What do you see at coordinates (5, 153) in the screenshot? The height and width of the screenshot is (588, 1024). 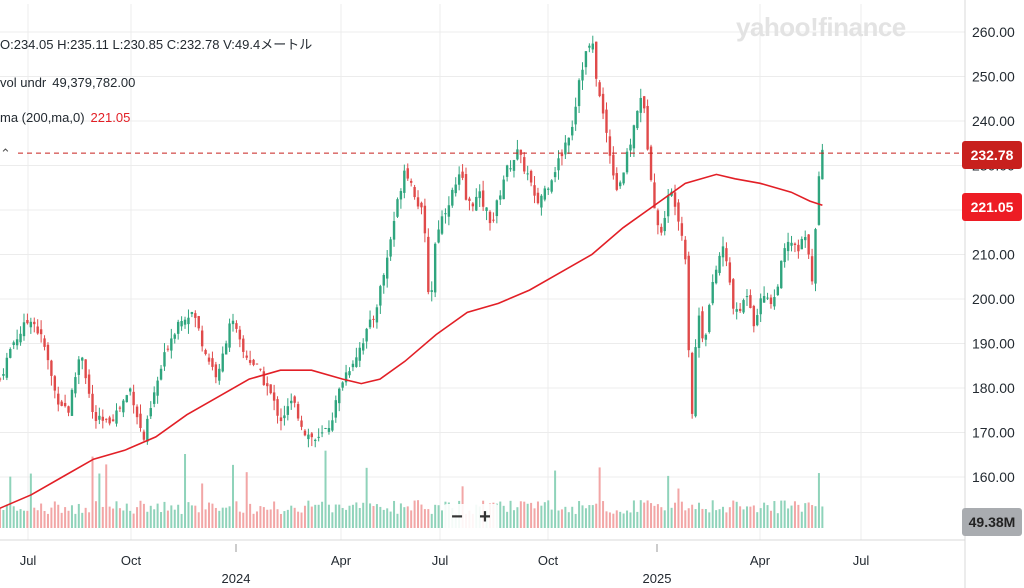 I see `chevron-up-icon: ⌃` at bounding box center [5, 153].